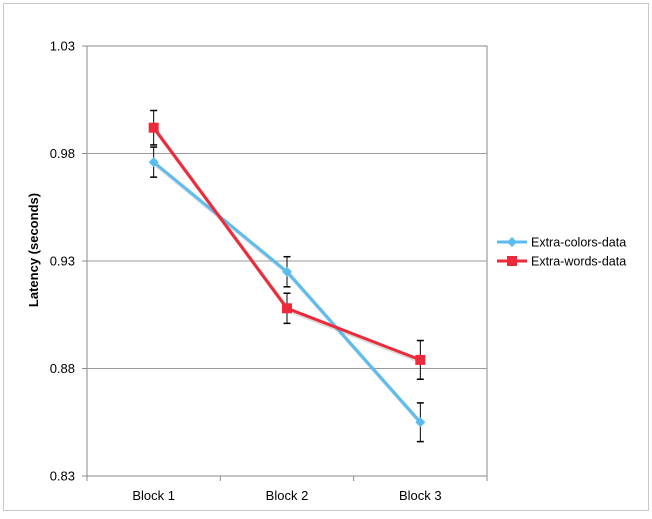  Describe the element at coordinates (62, 368) in the screenshot. I see `y-tick-label: 0.88` at that location.